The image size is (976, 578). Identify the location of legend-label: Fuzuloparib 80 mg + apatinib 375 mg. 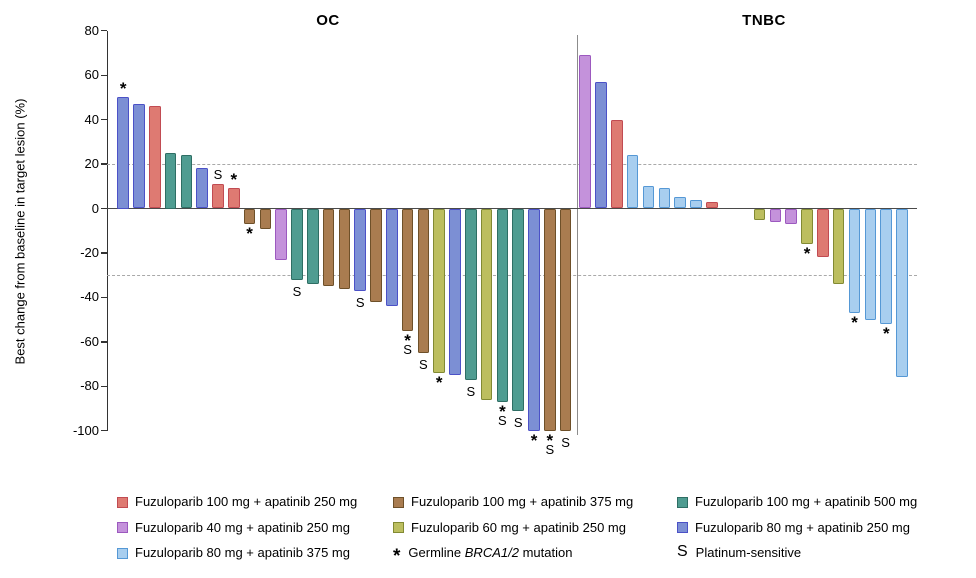
(242, 552).